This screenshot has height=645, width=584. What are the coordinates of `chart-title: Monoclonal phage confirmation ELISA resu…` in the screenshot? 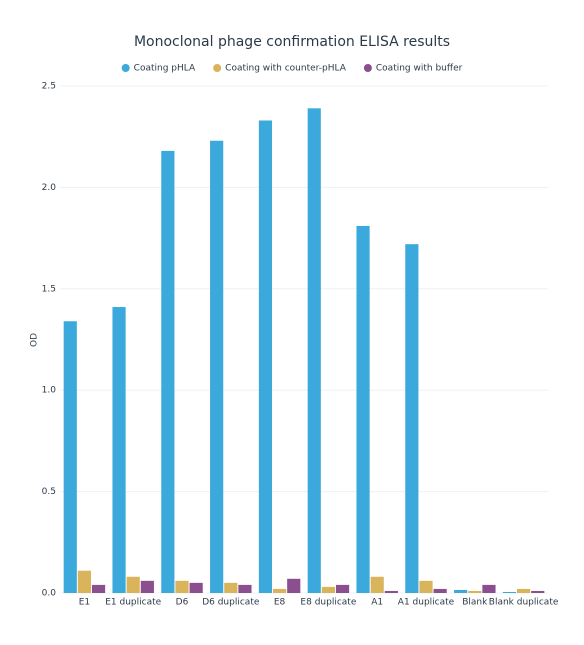 It's located at (292, 42).